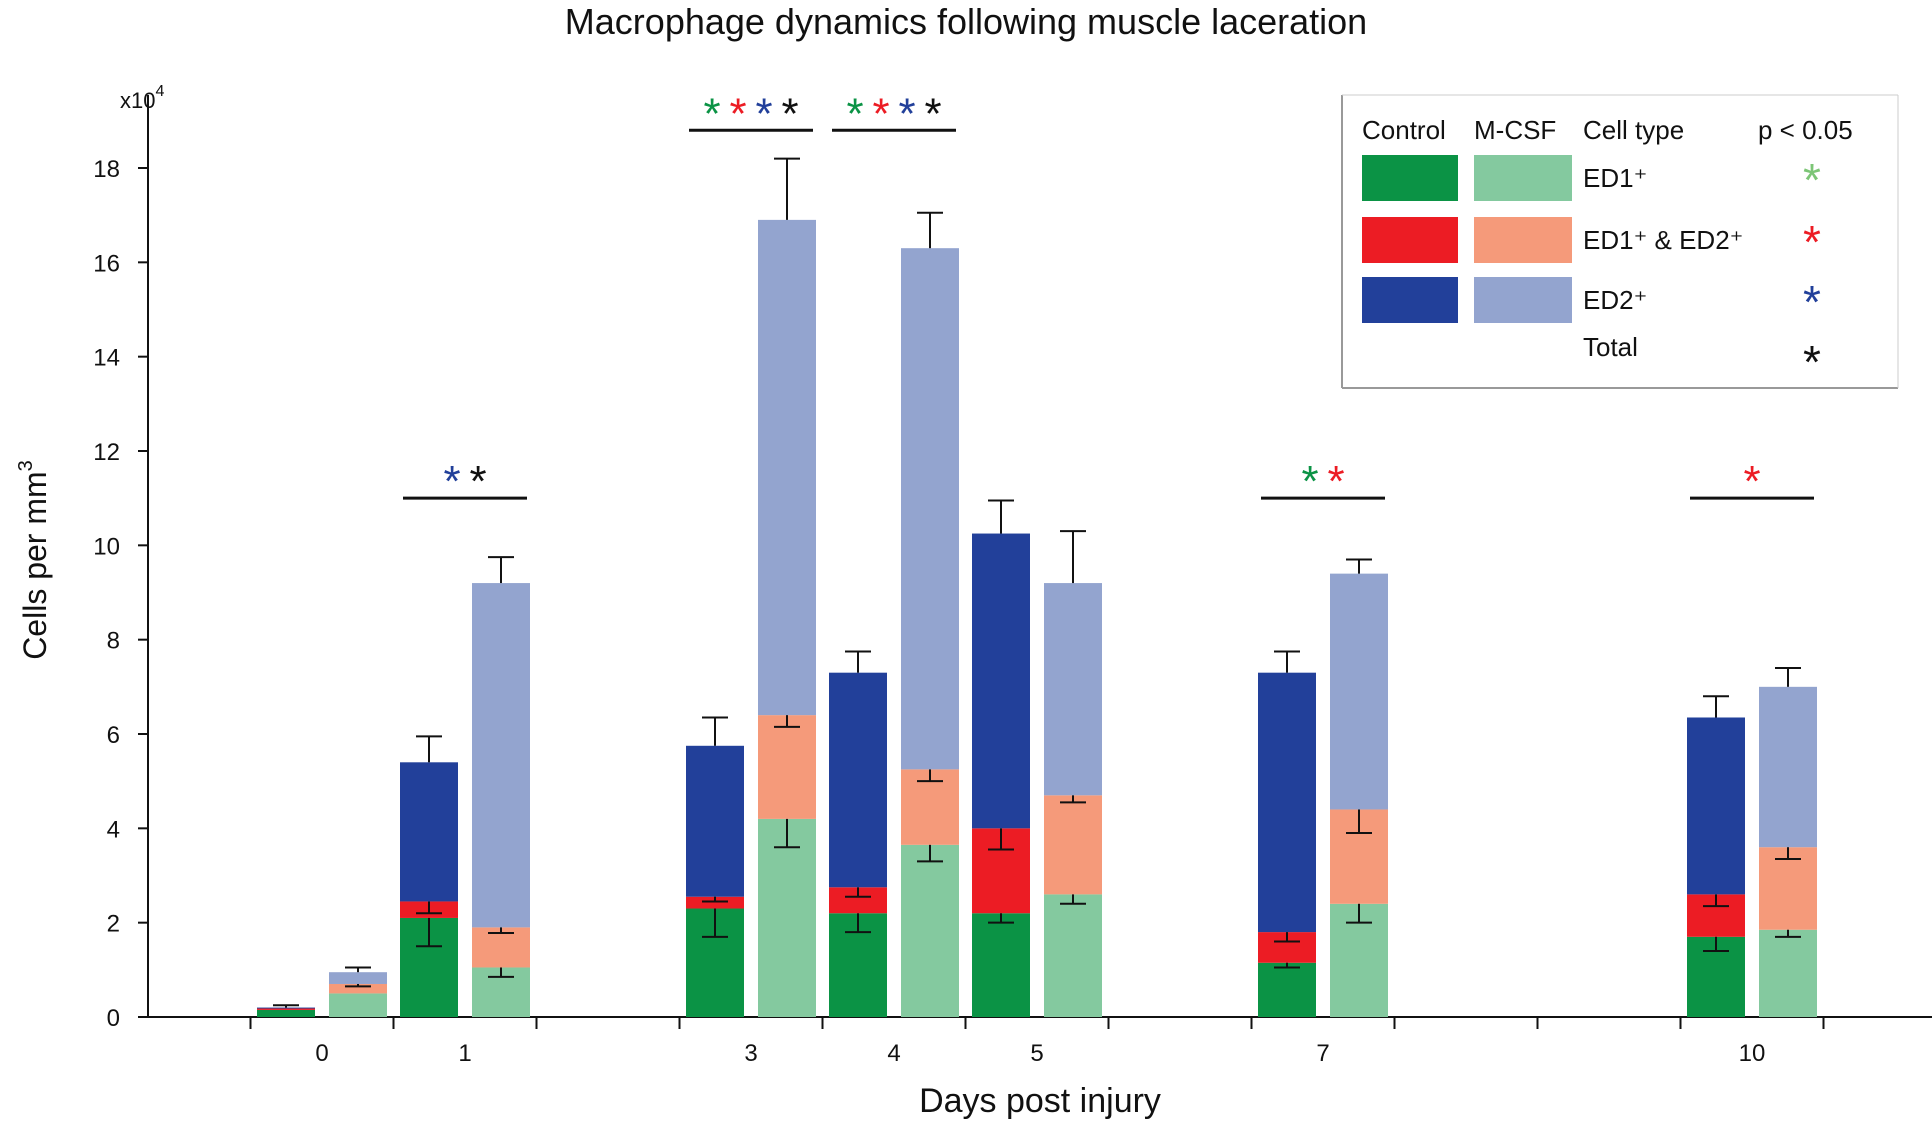 Image resolution: width=1932 pixels, height=1125 pixels. What do you see at coordinates (1410, 178) in the screenshot?
I see `legend-swatch-control-ed1` at bounding box center [1410, 178].